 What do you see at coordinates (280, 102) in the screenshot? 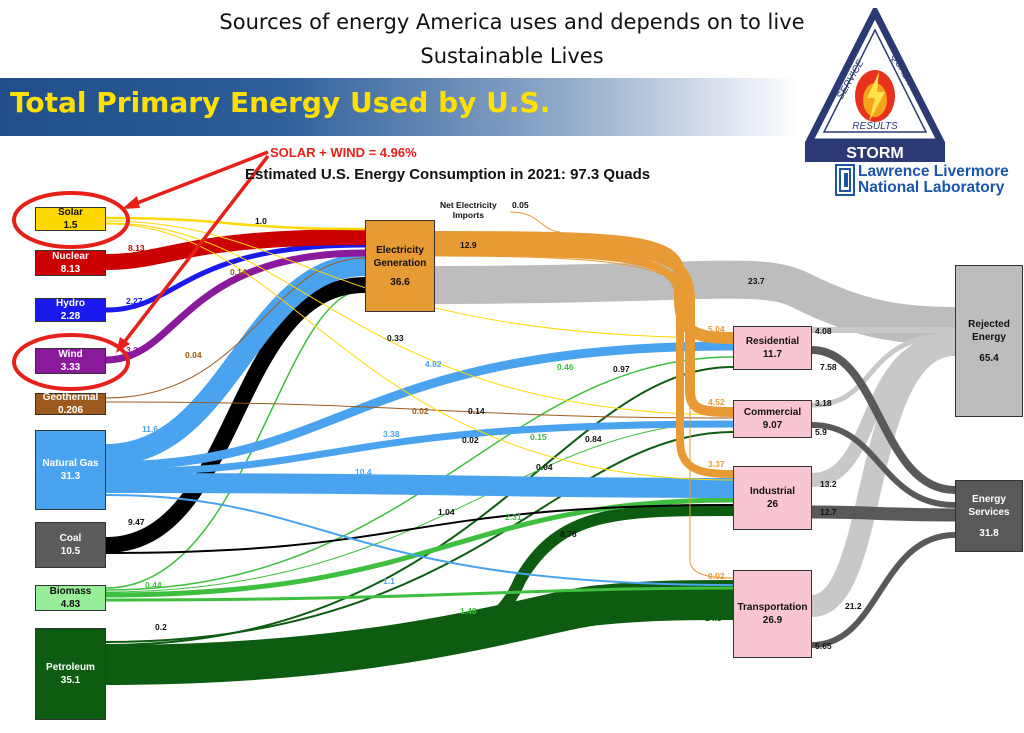
I see `banner-title: Total Primary Energy Used by U.S.` at bounding box center [280, 102].